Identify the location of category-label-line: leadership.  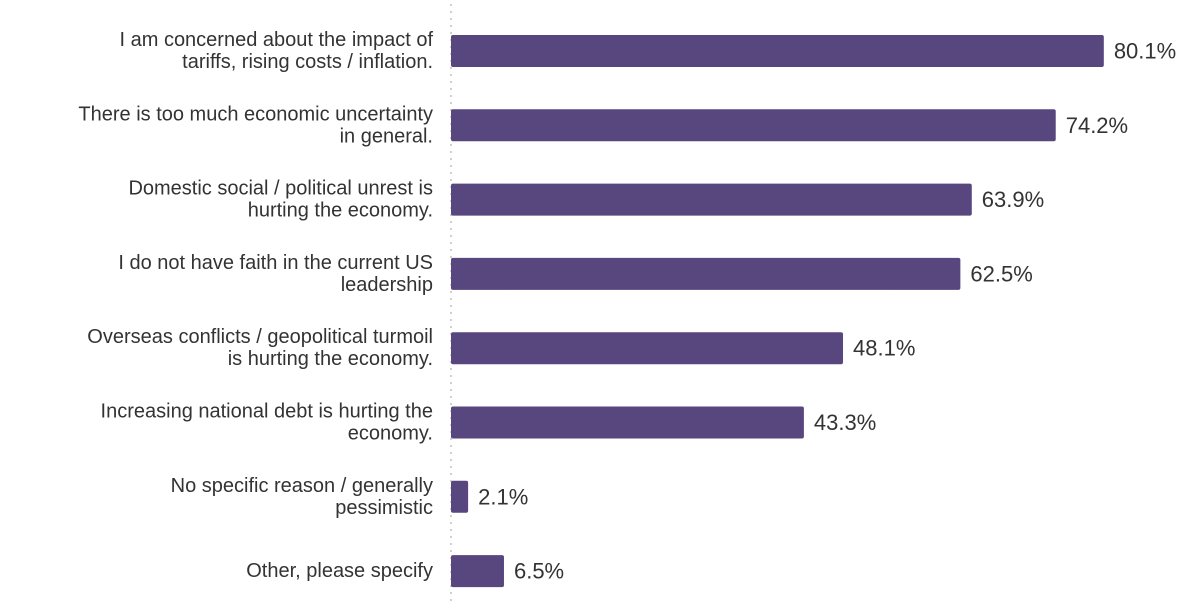
(387, 285).